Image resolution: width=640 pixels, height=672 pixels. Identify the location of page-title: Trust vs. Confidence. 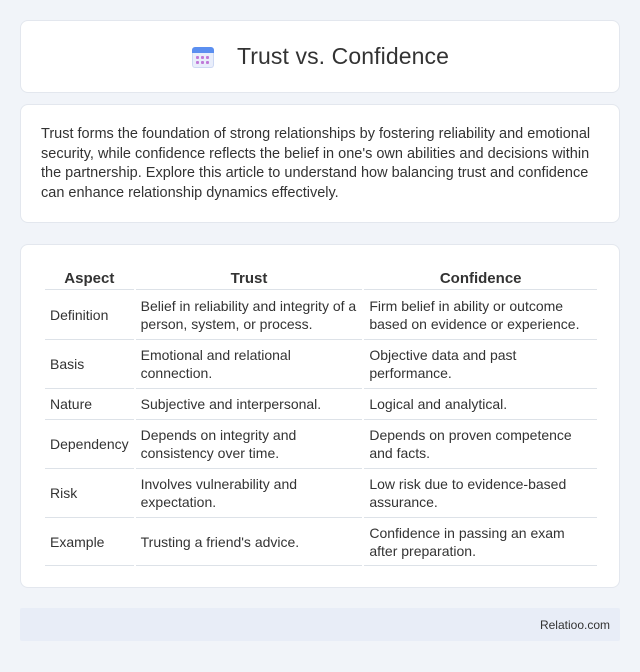
(343, 56).